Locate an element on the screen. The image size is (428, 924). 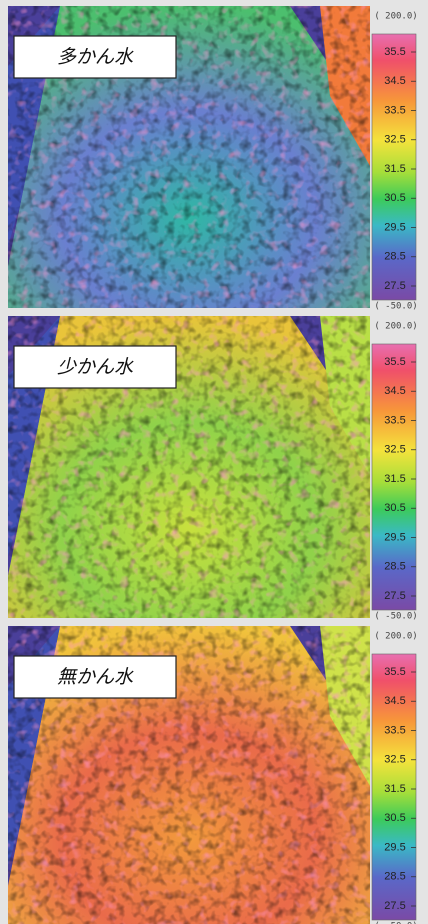
panel-label: 多かん水 is located at coordinates (95, 57).